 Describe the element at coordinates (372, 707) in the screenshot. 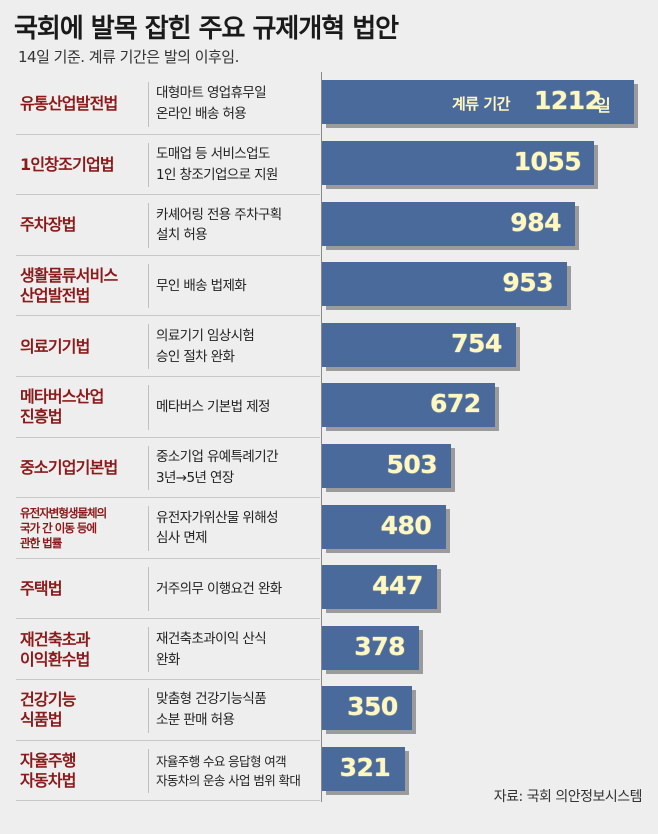

I see `bar-value-label: 350` at that location.